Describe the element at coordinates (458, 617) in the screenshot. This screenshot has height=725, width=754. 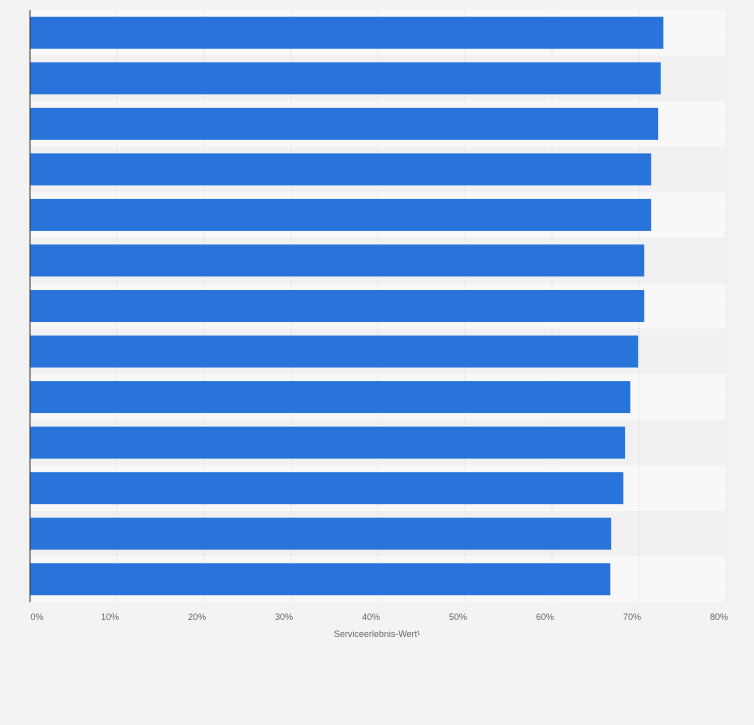
I see `x-tick-label: 50%` at that location.